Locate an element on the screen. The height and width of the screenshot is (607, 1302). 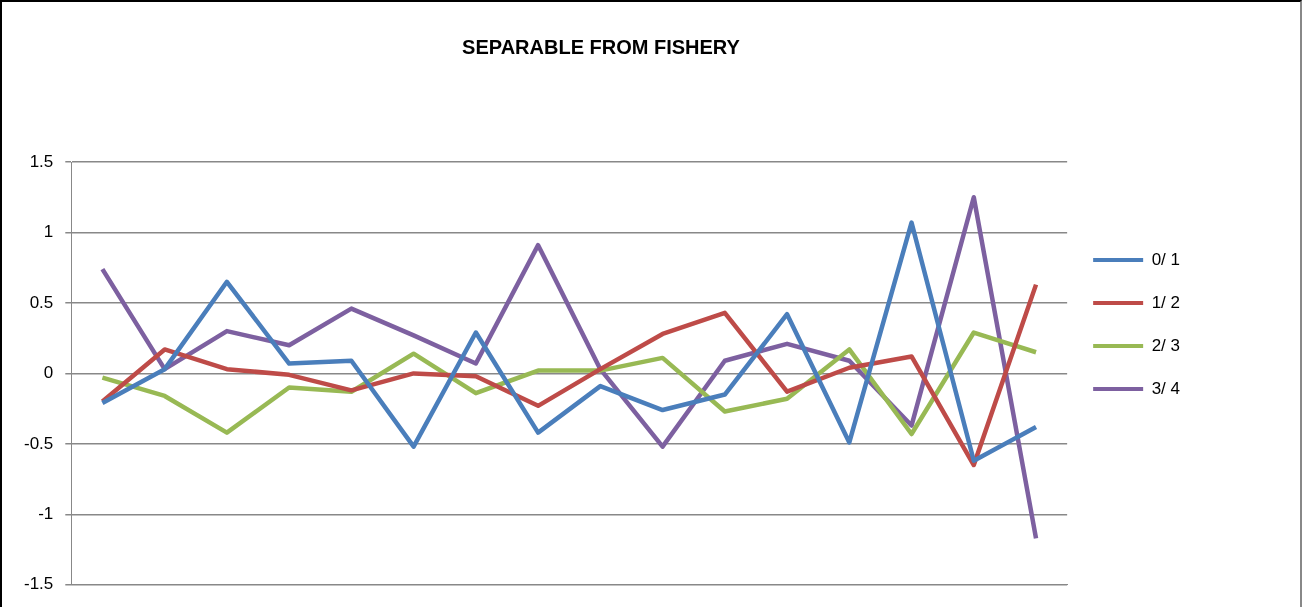
y-tick-label: 0.5 is located at coordinates (41, 302).